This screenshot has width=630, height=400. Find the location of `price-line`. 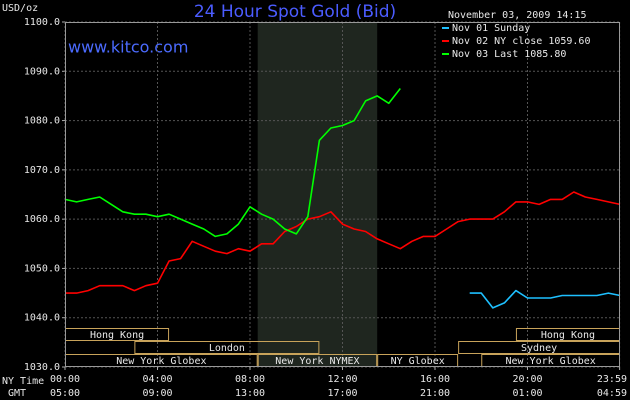

price-line is located at coordinates (545, 299).